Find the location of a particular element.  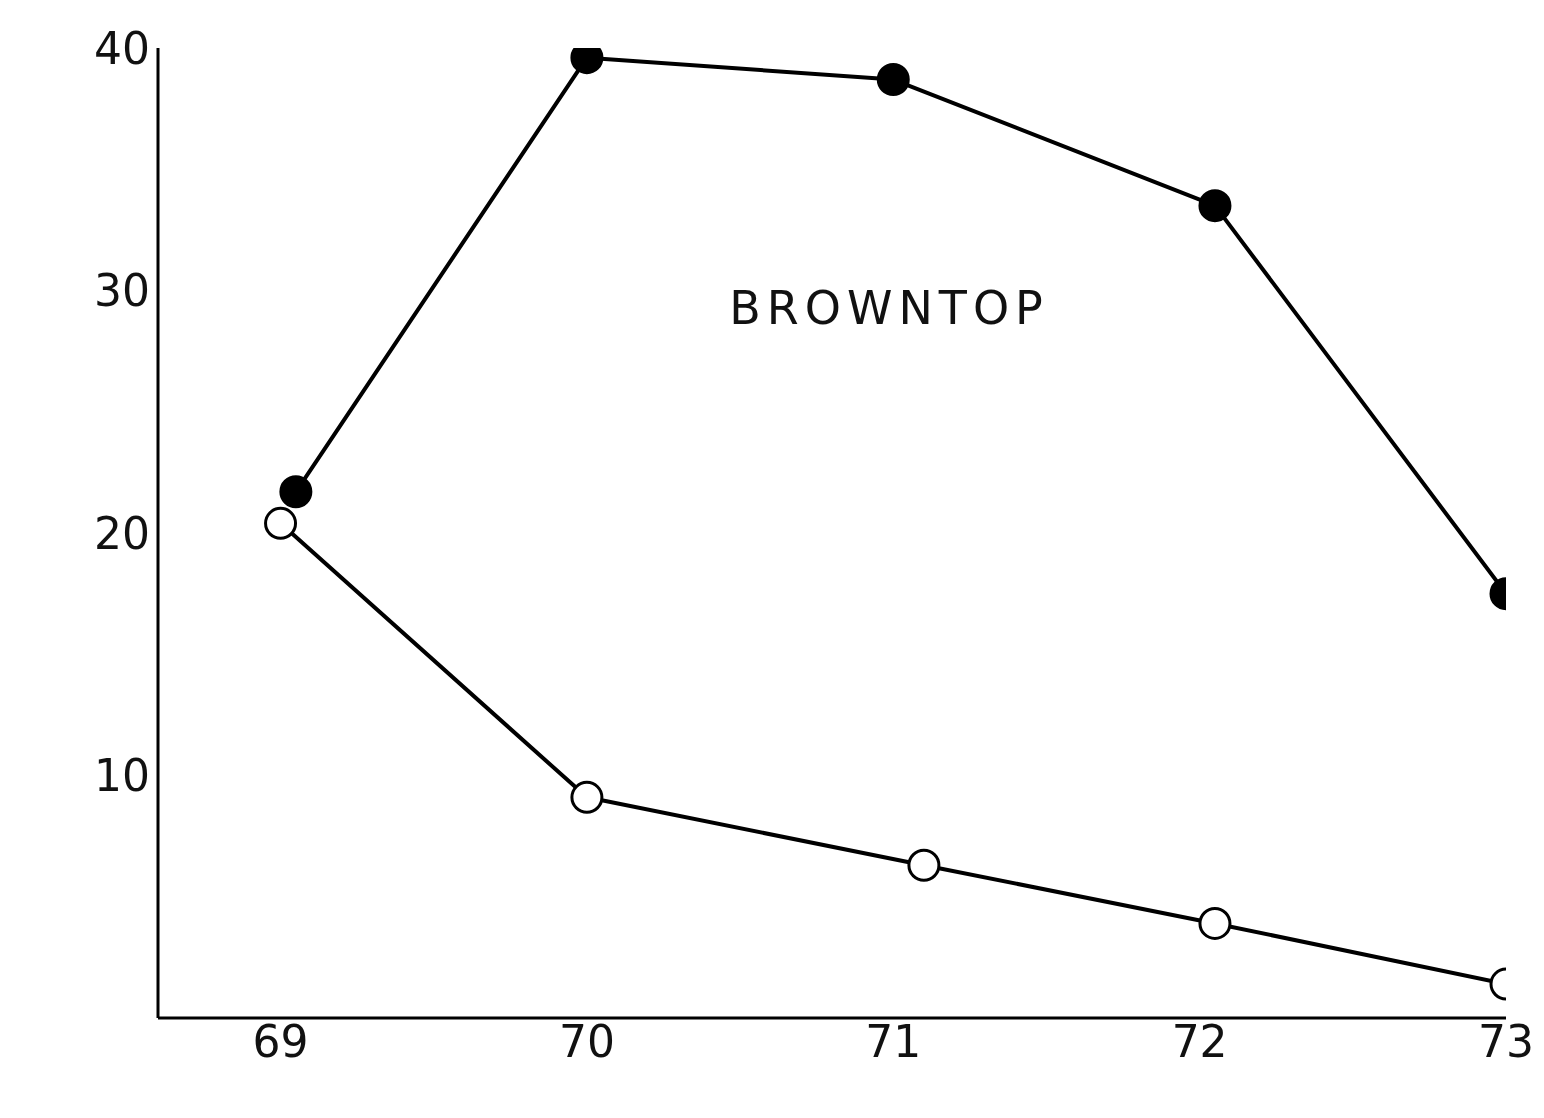

x-tick-label: 73 is located at coordinates (1506, 1042).